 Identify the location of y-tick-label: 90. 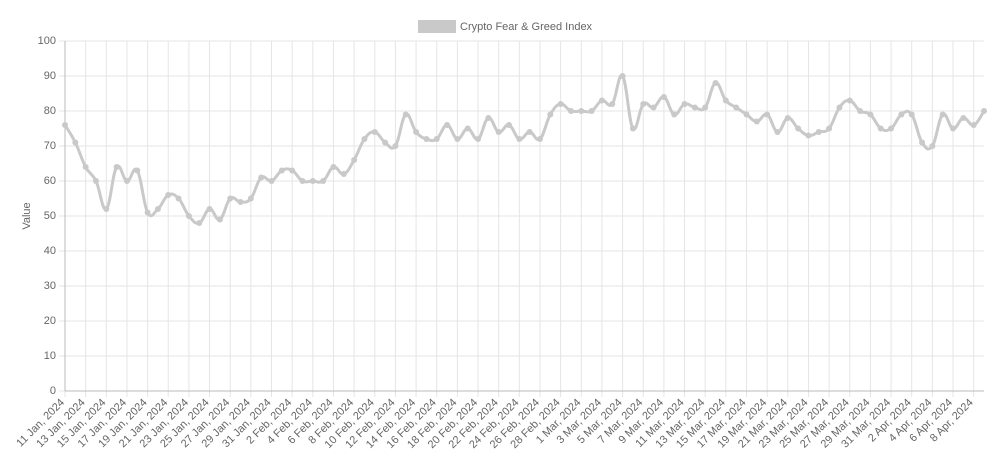
(50, 76).